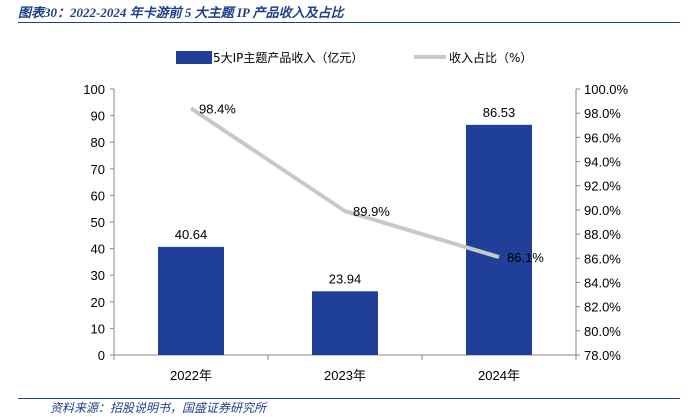 The image size is (691, 417). Describe the element at coordinates (602, 137) in the screenshot. I see `right-tick-label: 96.0%` at that location.